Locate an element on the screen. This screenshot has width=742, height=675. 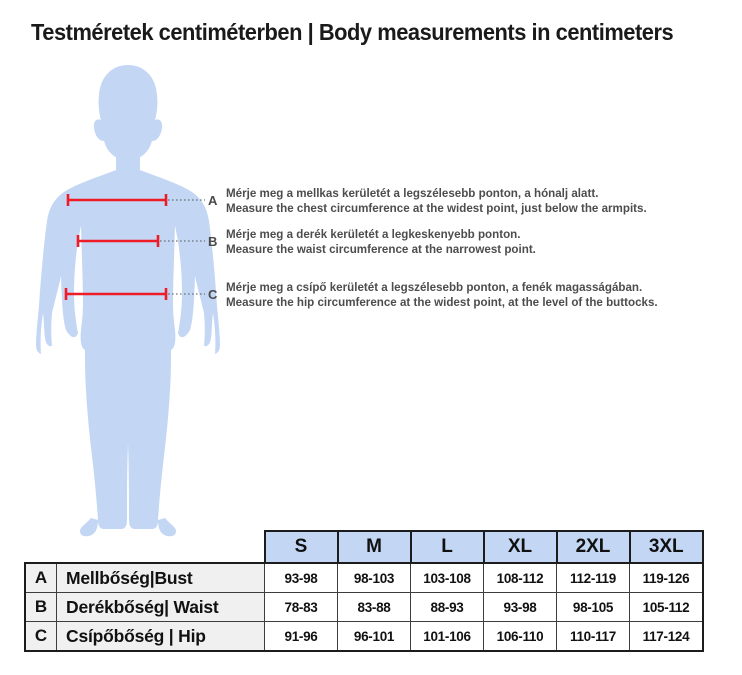
cell-b-l: 88-93 is located at coordinates (447, 607).